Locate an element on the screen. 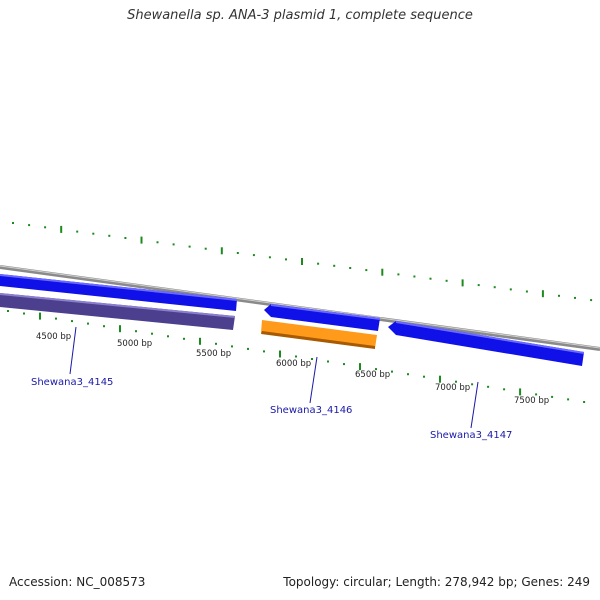  gene-label-4146: Shewana3_4146 is located at coordinates (311, 410).